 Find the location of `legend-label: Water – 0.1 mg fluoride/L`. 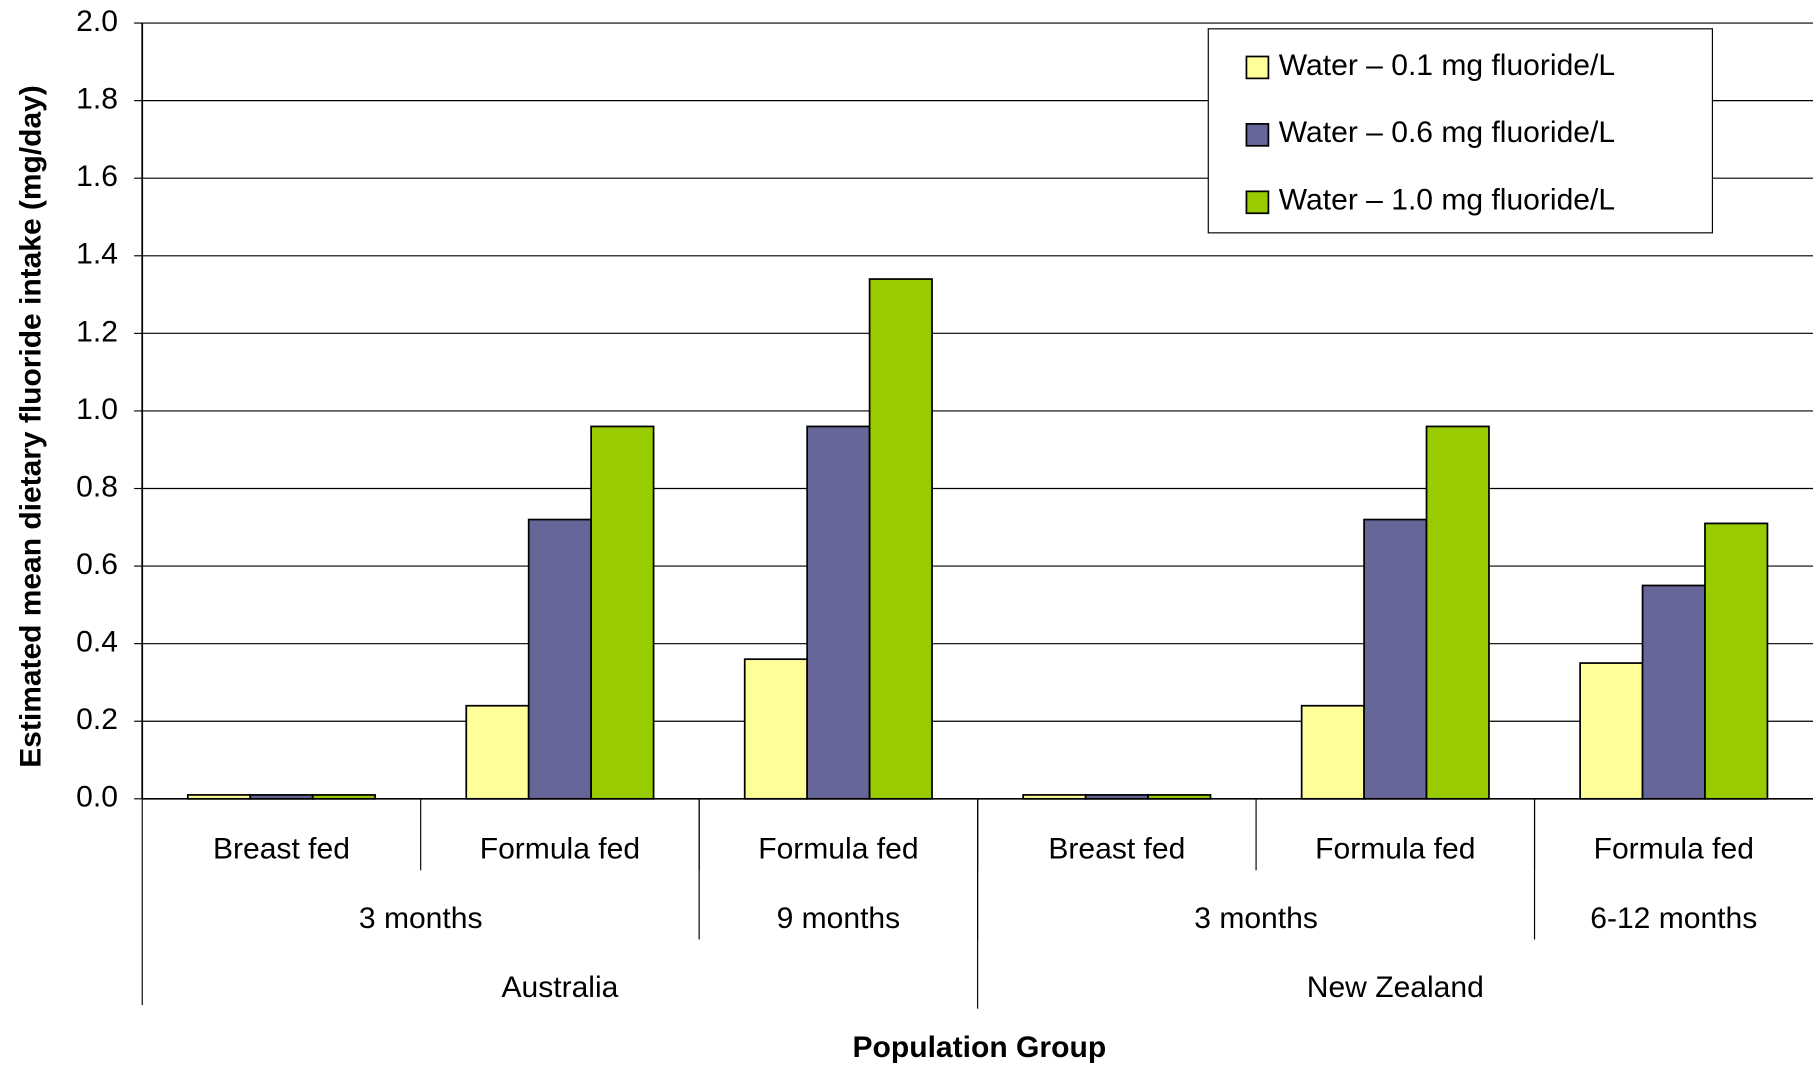

legend-label: Water – 0.1 mg fluoride/L is located at coordinates (1447, 65).